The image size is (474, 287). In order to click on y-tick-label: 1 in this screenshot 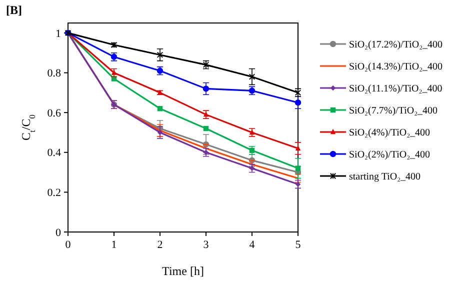, I will do `click(58, 34)`.